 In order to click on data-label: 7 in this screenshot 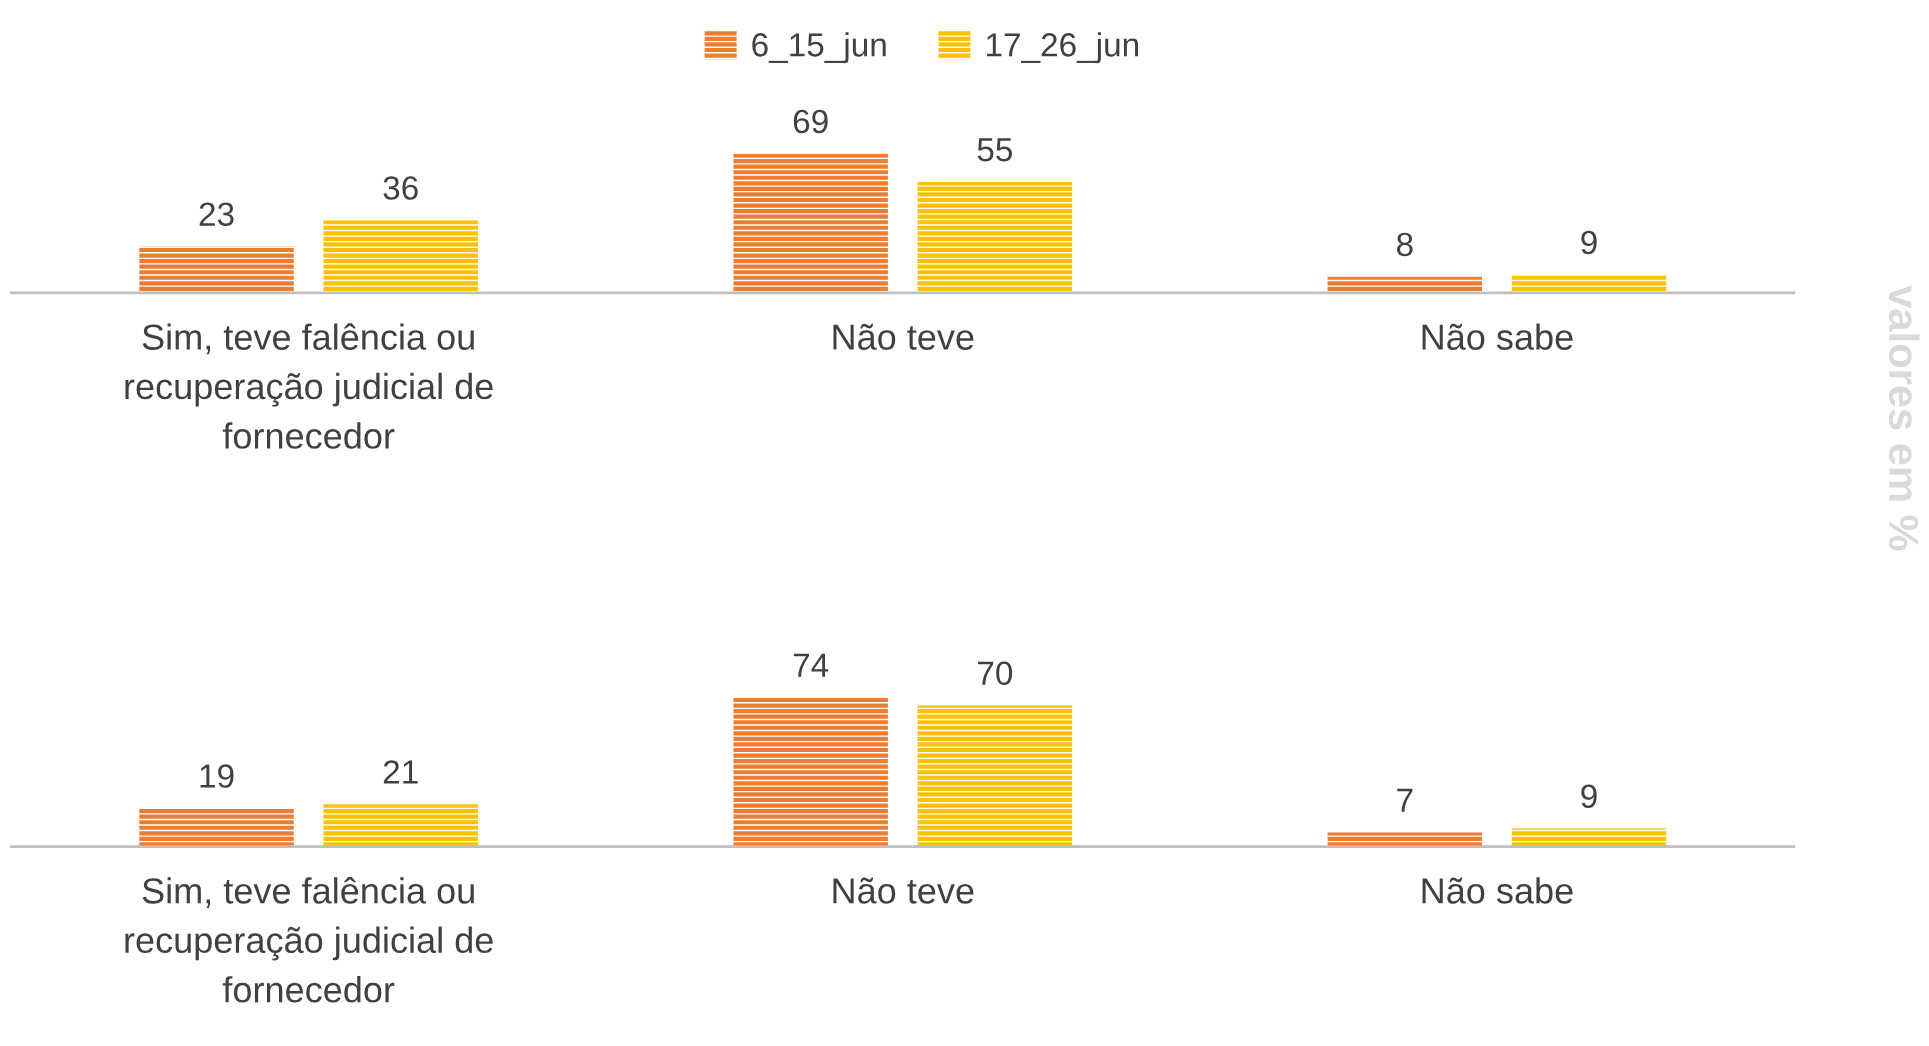, I will do `click(1405, 800)`.